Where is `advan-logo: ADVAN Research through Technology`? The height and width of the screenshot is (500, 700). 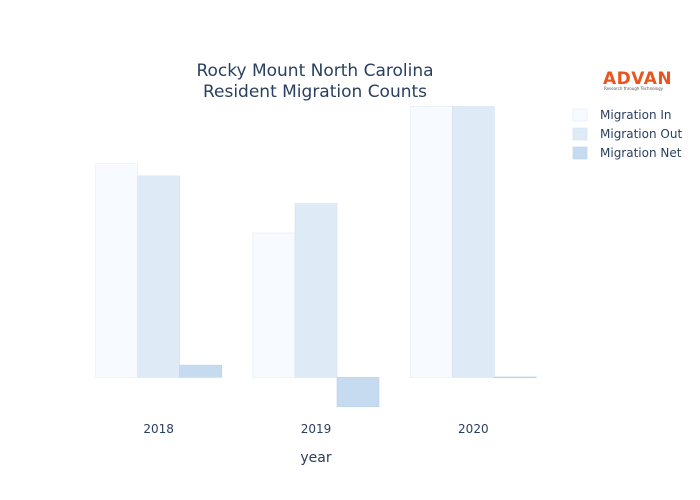 advan-logo: ADVAN Research through Technology is located at coordinates (637, 80).